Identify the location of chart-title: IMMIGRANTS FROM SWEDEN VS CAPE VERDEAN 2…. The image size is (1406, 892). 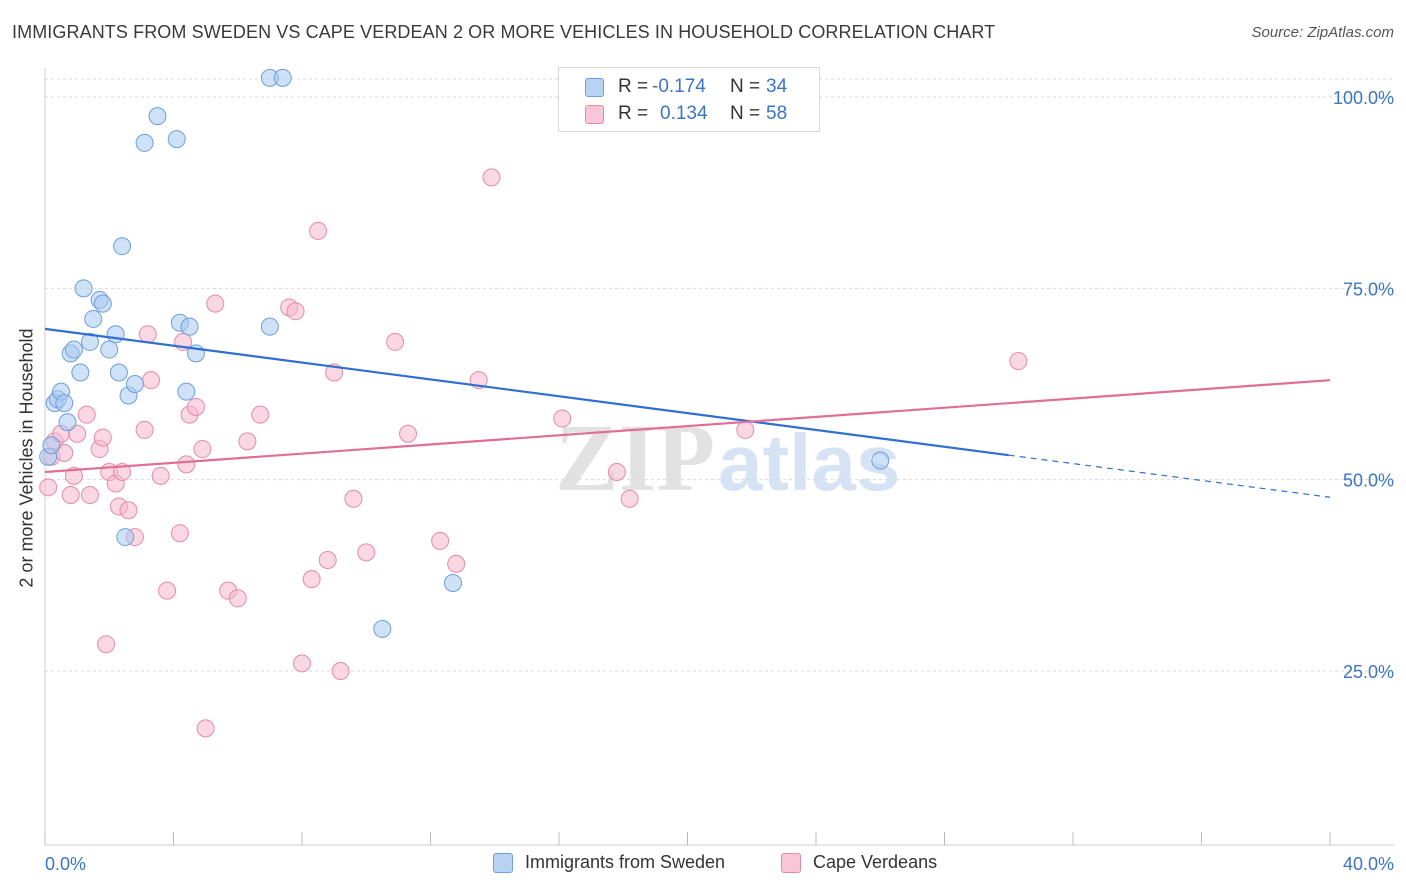
(504, 32).